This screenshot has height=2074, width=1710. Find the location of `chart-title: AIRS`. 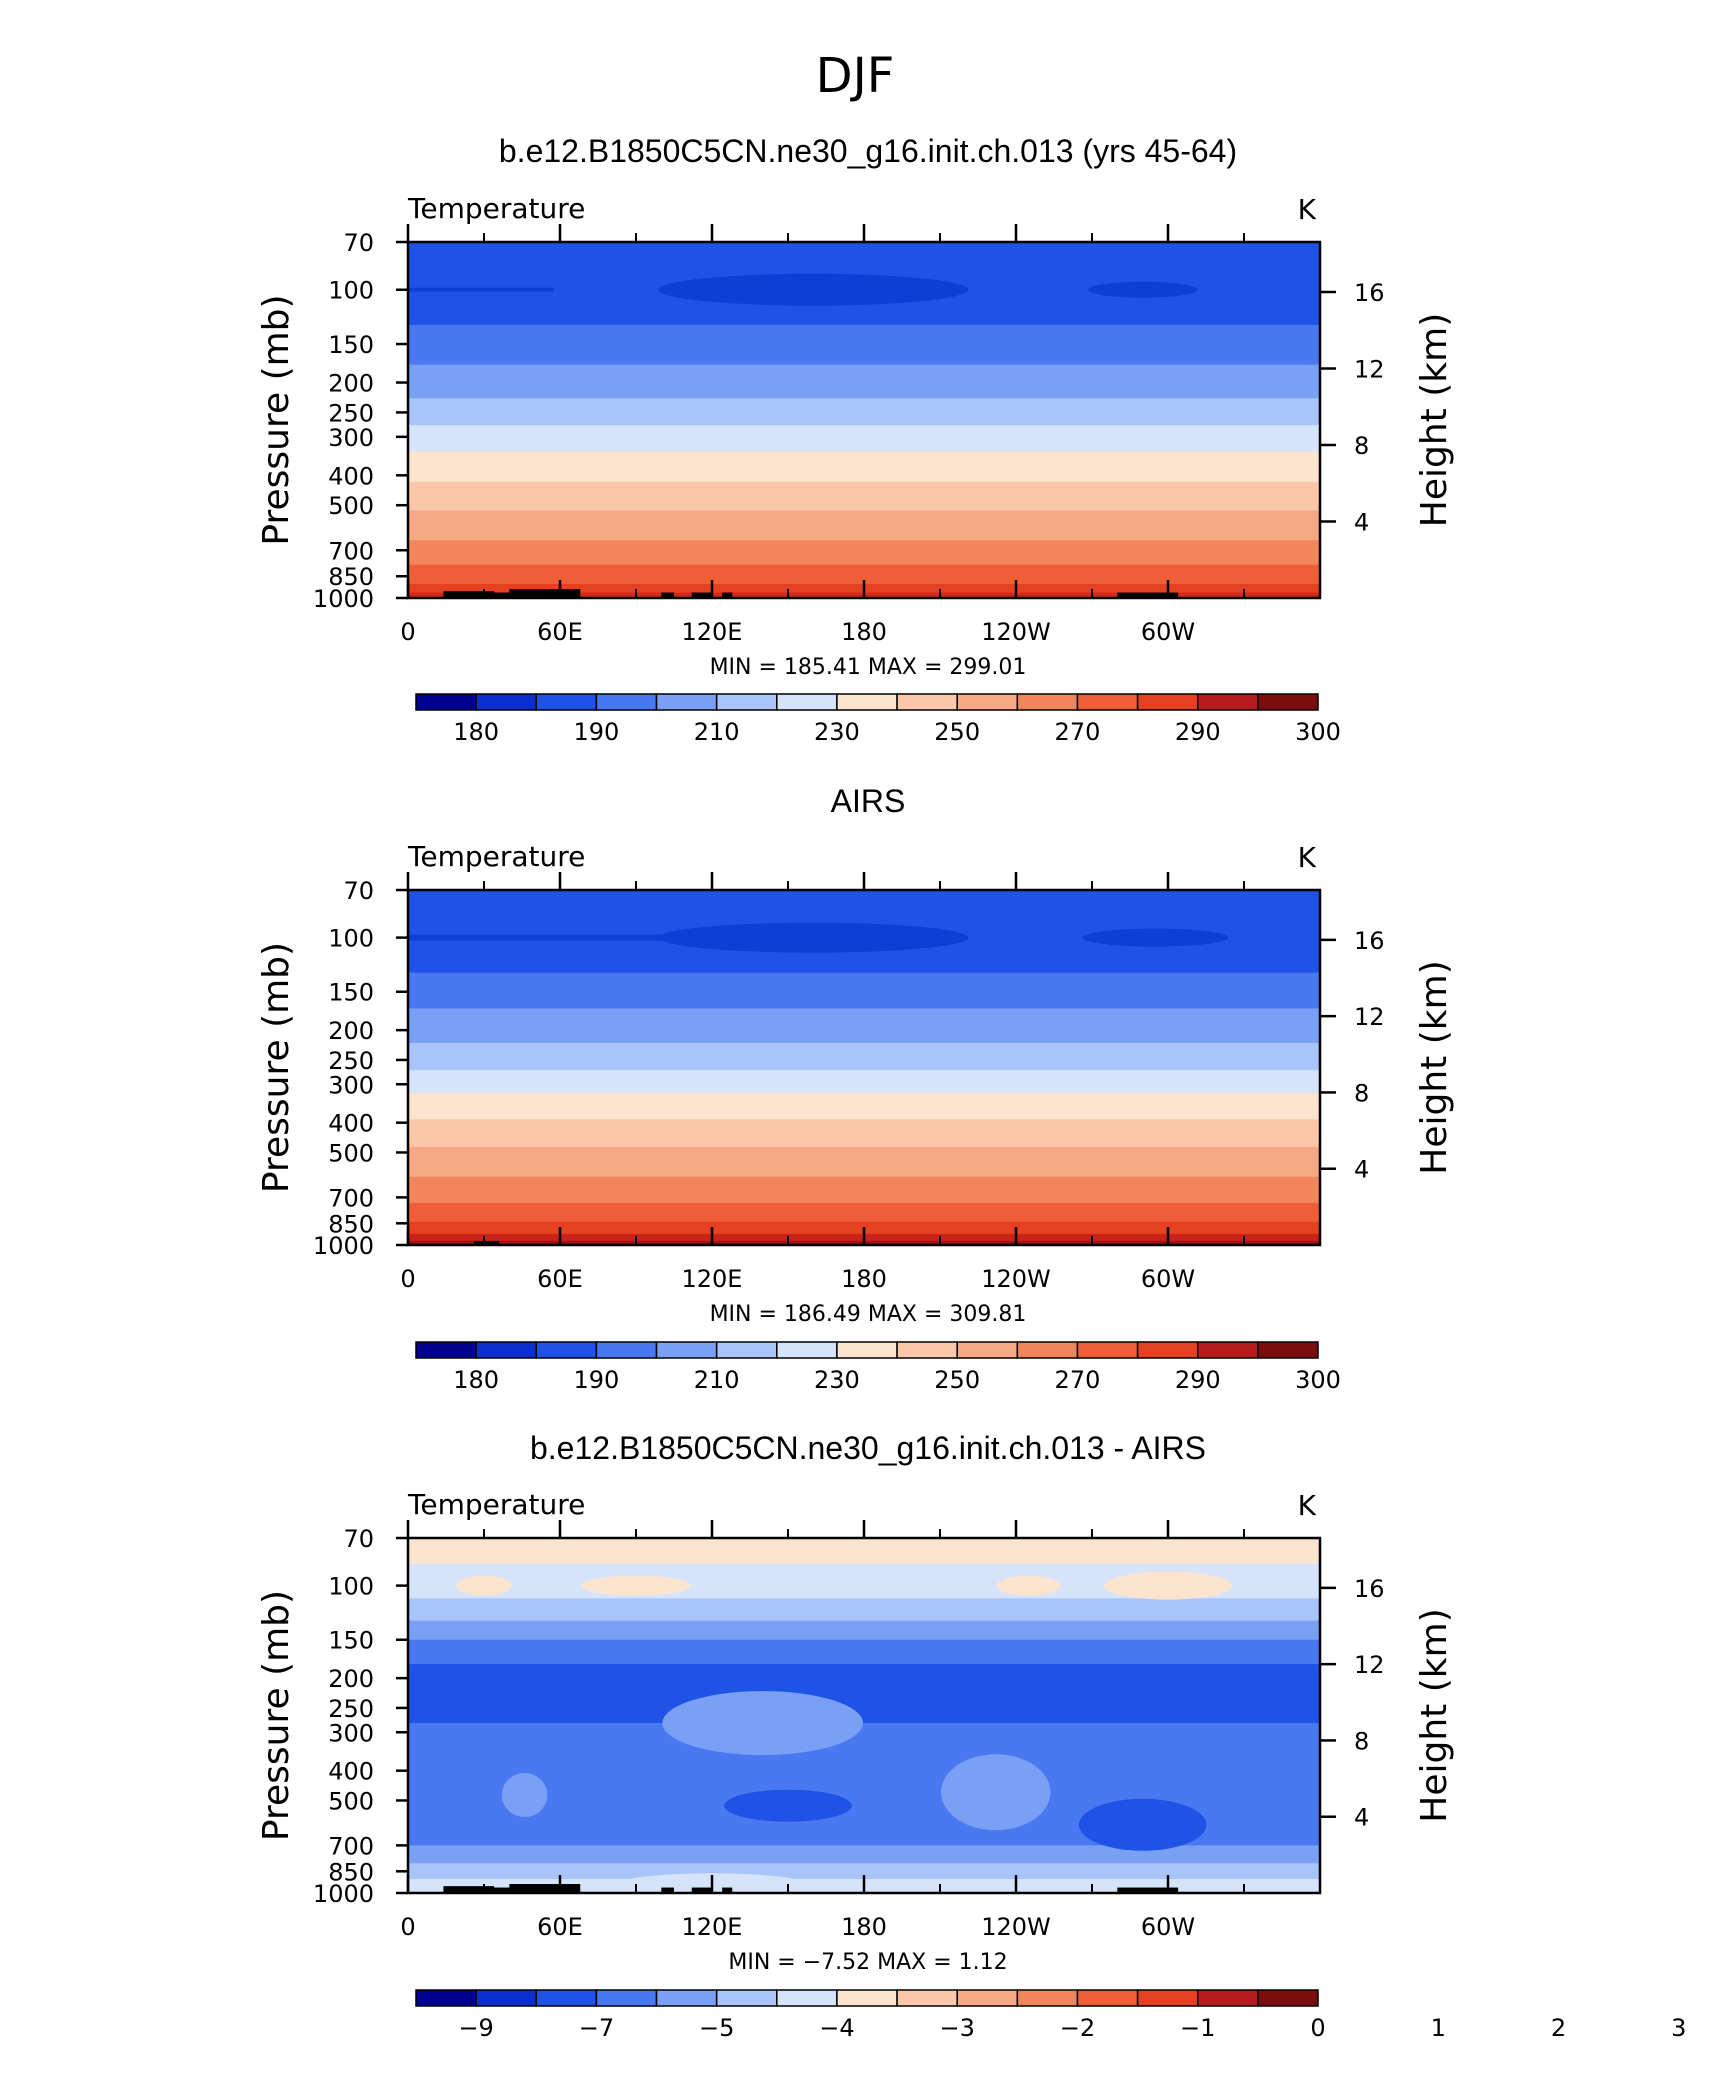

chart-title: AIRS is located at coordinates (868, 801).